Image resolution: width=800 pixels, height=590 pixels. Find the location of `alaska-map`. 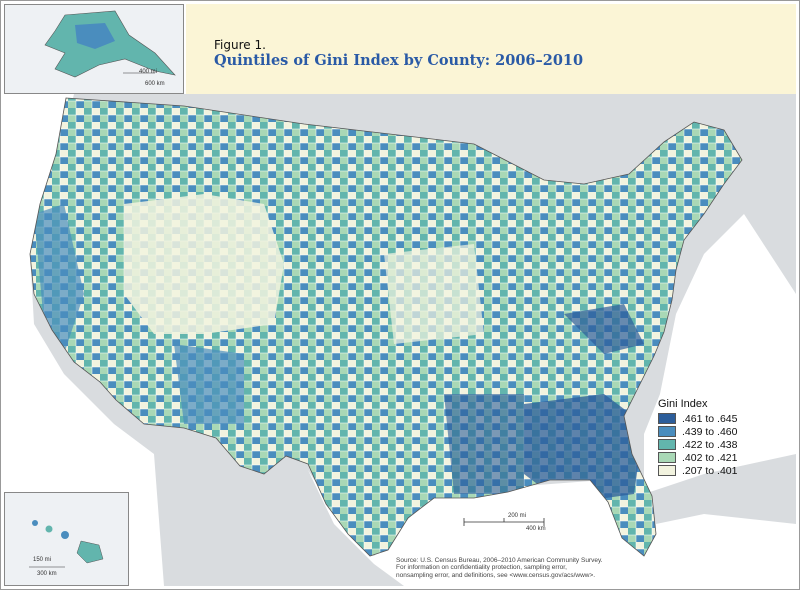

alaska-map is located at coordinates (110, 44).